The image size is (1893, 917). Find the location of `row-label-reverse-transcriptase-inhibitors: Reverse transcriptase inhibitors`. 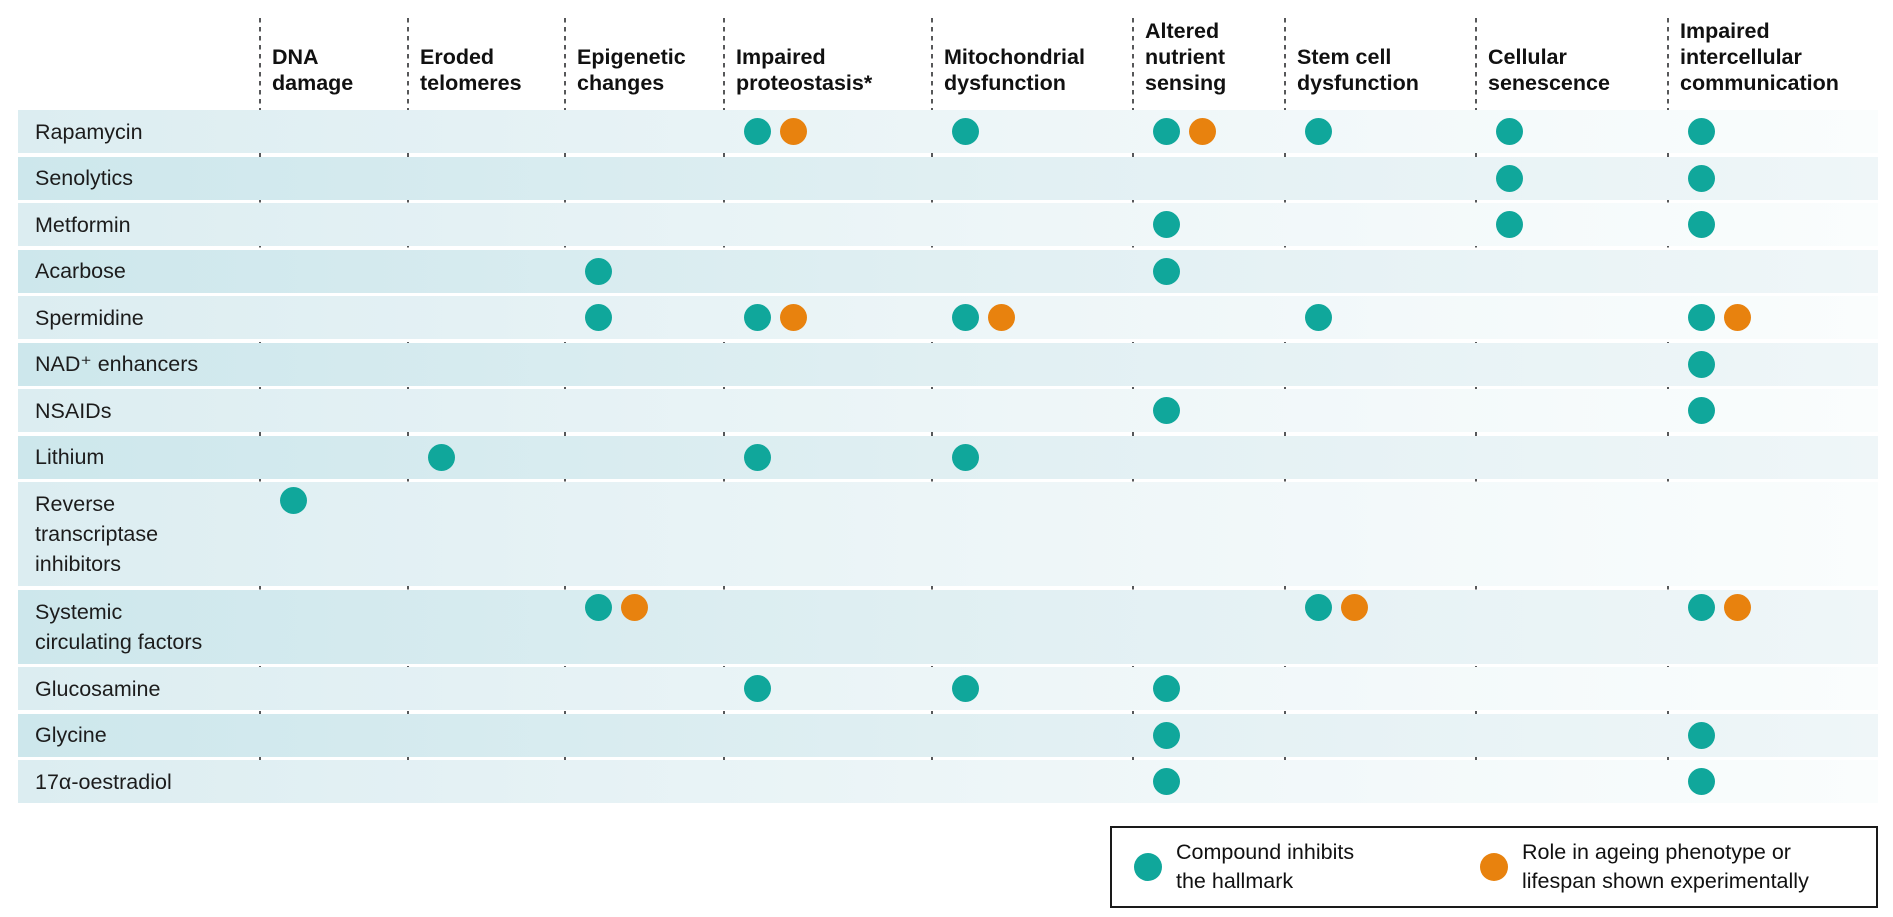

row-label-reverse-transcriptase-inhibitors: Reverse transcriptase inhibitors is located at coordinates (97, 534).